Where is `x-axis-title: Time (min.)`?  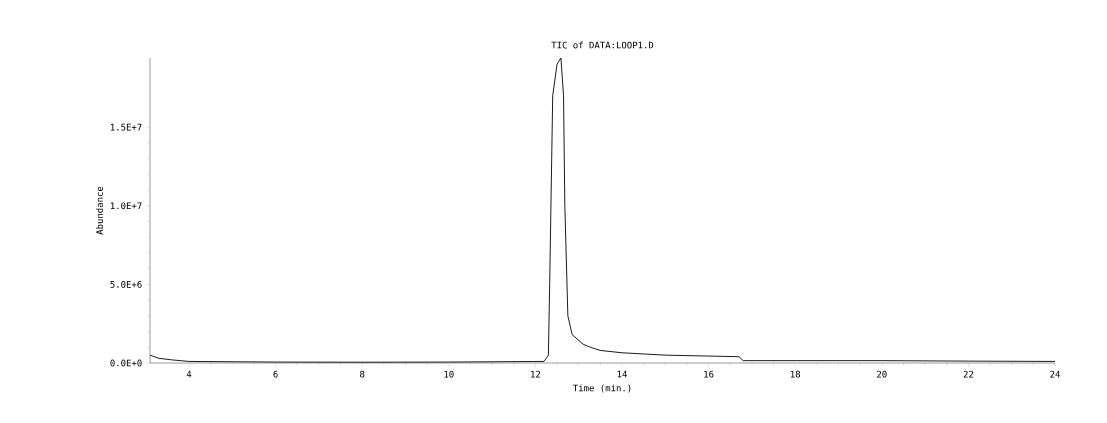
x-axis-title: Time (min.) is located at coordinates (602, 388).